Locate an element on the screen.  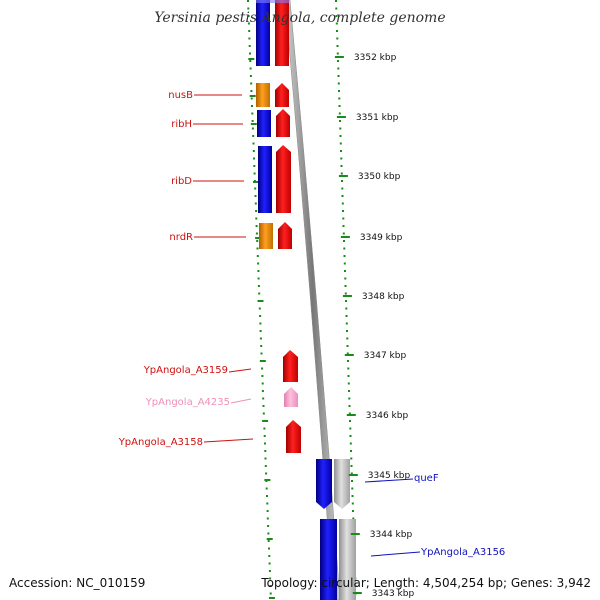
kbp-label: 3348 kbp is located at coordinates (383, 297).